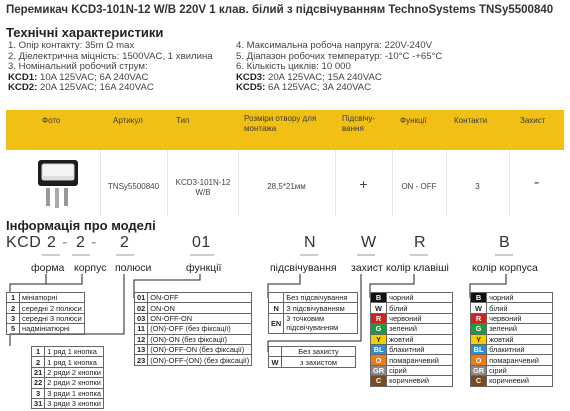 The width and height of the screenshot is (570, 411). What do you see at coordinates (303, 268) in the screenshot?
I see `field-label-illum: підсвічування` at bounding box center [303, 268].